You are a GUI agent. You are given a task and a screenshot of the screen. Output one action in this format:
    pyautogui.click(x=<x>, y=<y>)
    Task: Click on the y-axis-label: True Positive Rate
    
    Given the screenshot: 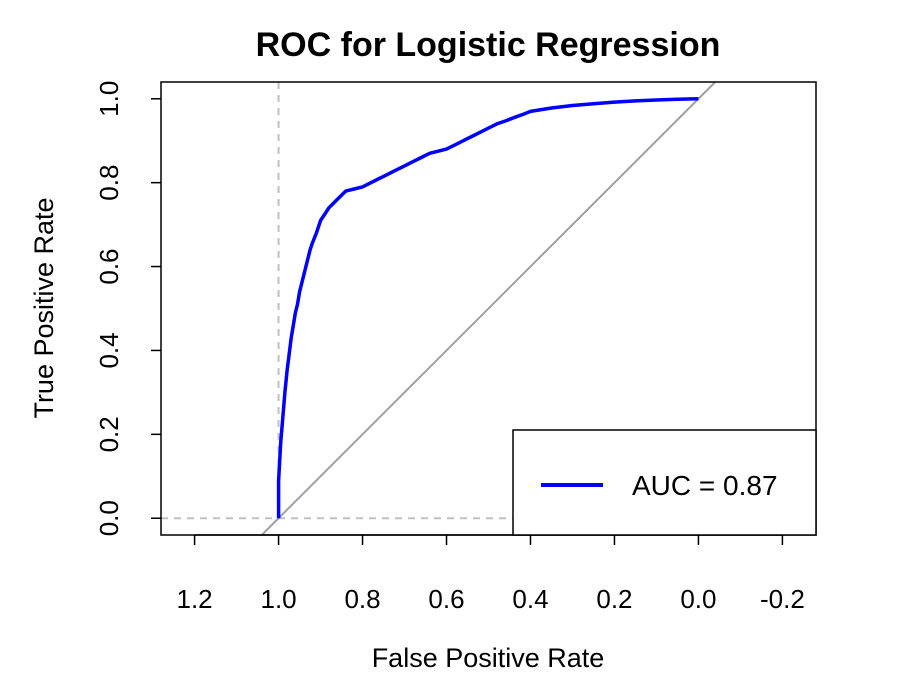 What is the action you would take?
    pyautogui.click(x=44, y=307)
    